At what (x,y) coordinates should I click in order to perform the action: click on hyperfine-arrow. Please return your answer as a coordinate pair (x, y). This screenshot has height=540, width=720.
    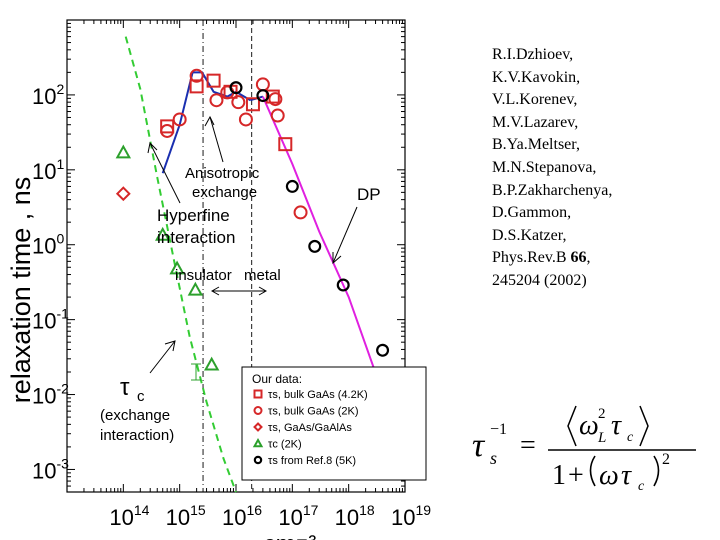
    Looking at the image, I should click on (165, 173).